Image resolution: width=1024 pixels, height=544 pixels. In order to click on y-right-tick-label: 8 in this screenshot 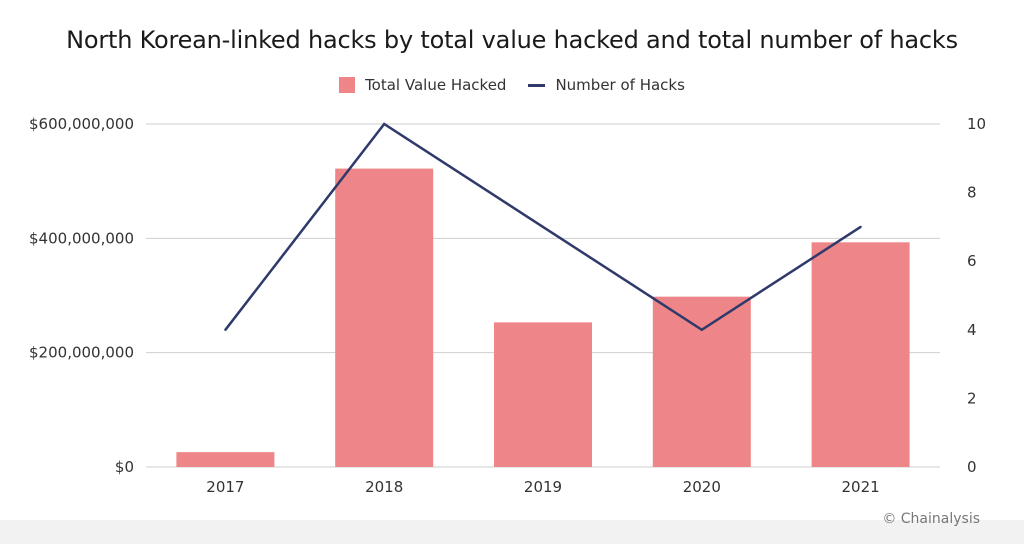, I will do `click(972, 193)`.